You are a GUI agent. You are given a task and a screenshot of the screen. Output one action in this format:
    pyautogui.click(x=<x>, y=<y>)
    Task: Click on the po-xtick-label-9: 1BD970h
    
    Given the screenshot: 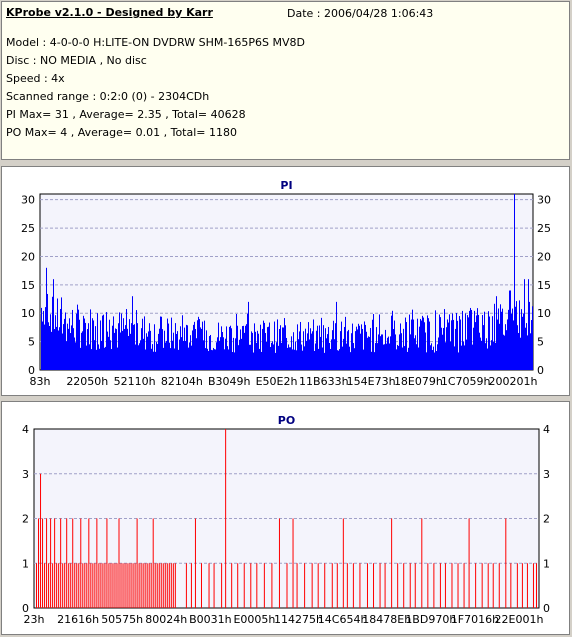 What is the action you would take?
    pyautogui.click(x=430, y=619)
    